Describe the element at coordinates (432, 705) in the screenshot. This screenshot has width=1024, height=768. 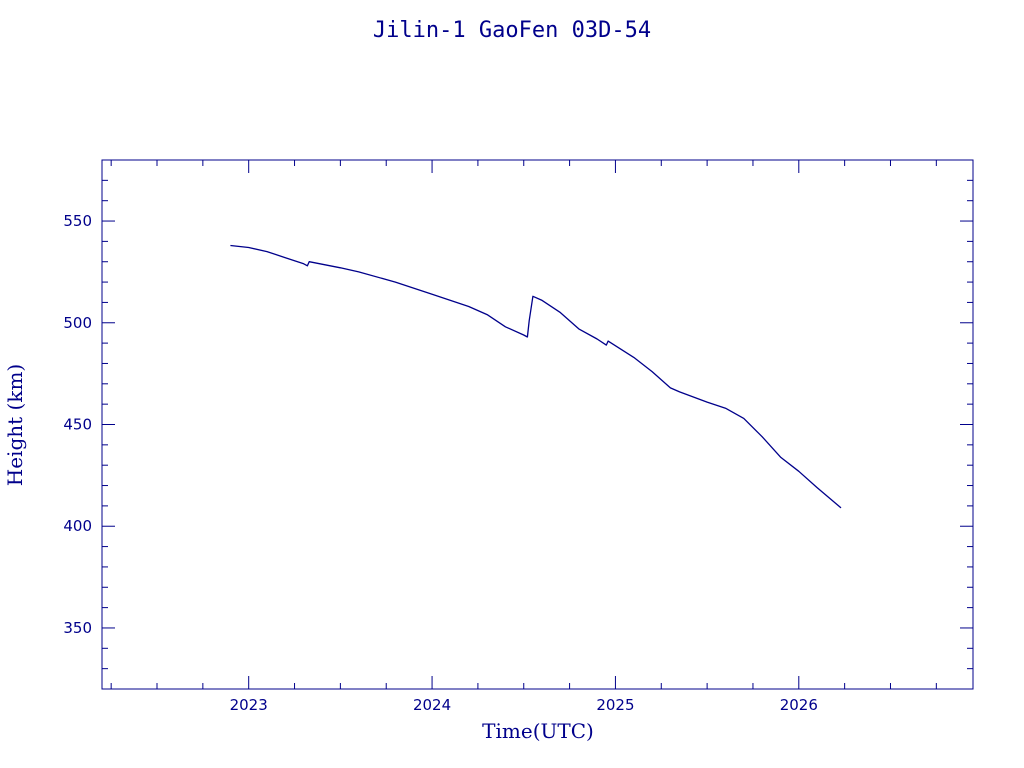
I see `x-tick-label: 2024` at that location.